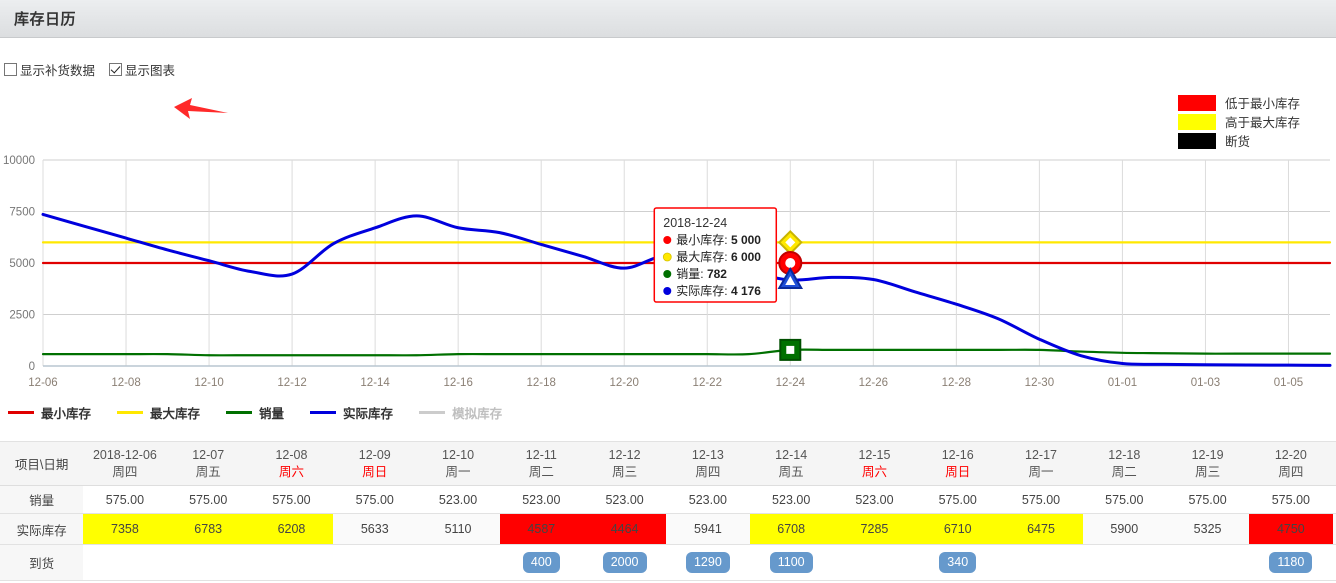  I want to click on table-cell-actual-stock: 6783, so click(208, 529).